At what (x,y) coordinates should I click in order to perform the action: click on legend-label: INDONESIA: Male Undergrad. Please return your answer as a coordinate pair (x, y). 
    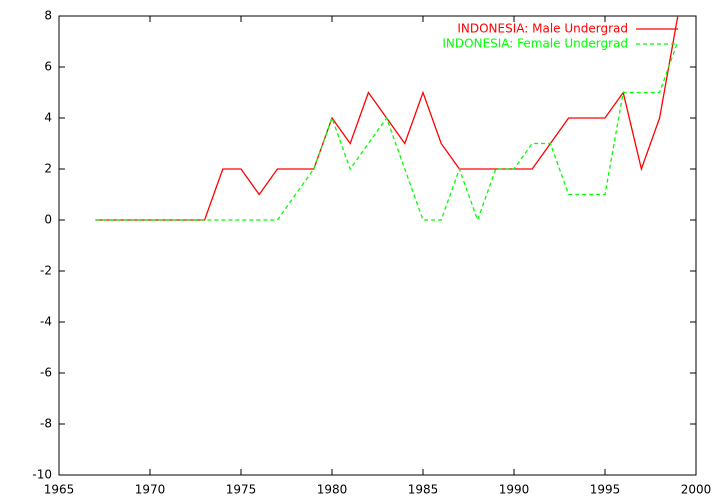
    Looking at the image, I should click on (542, 29).